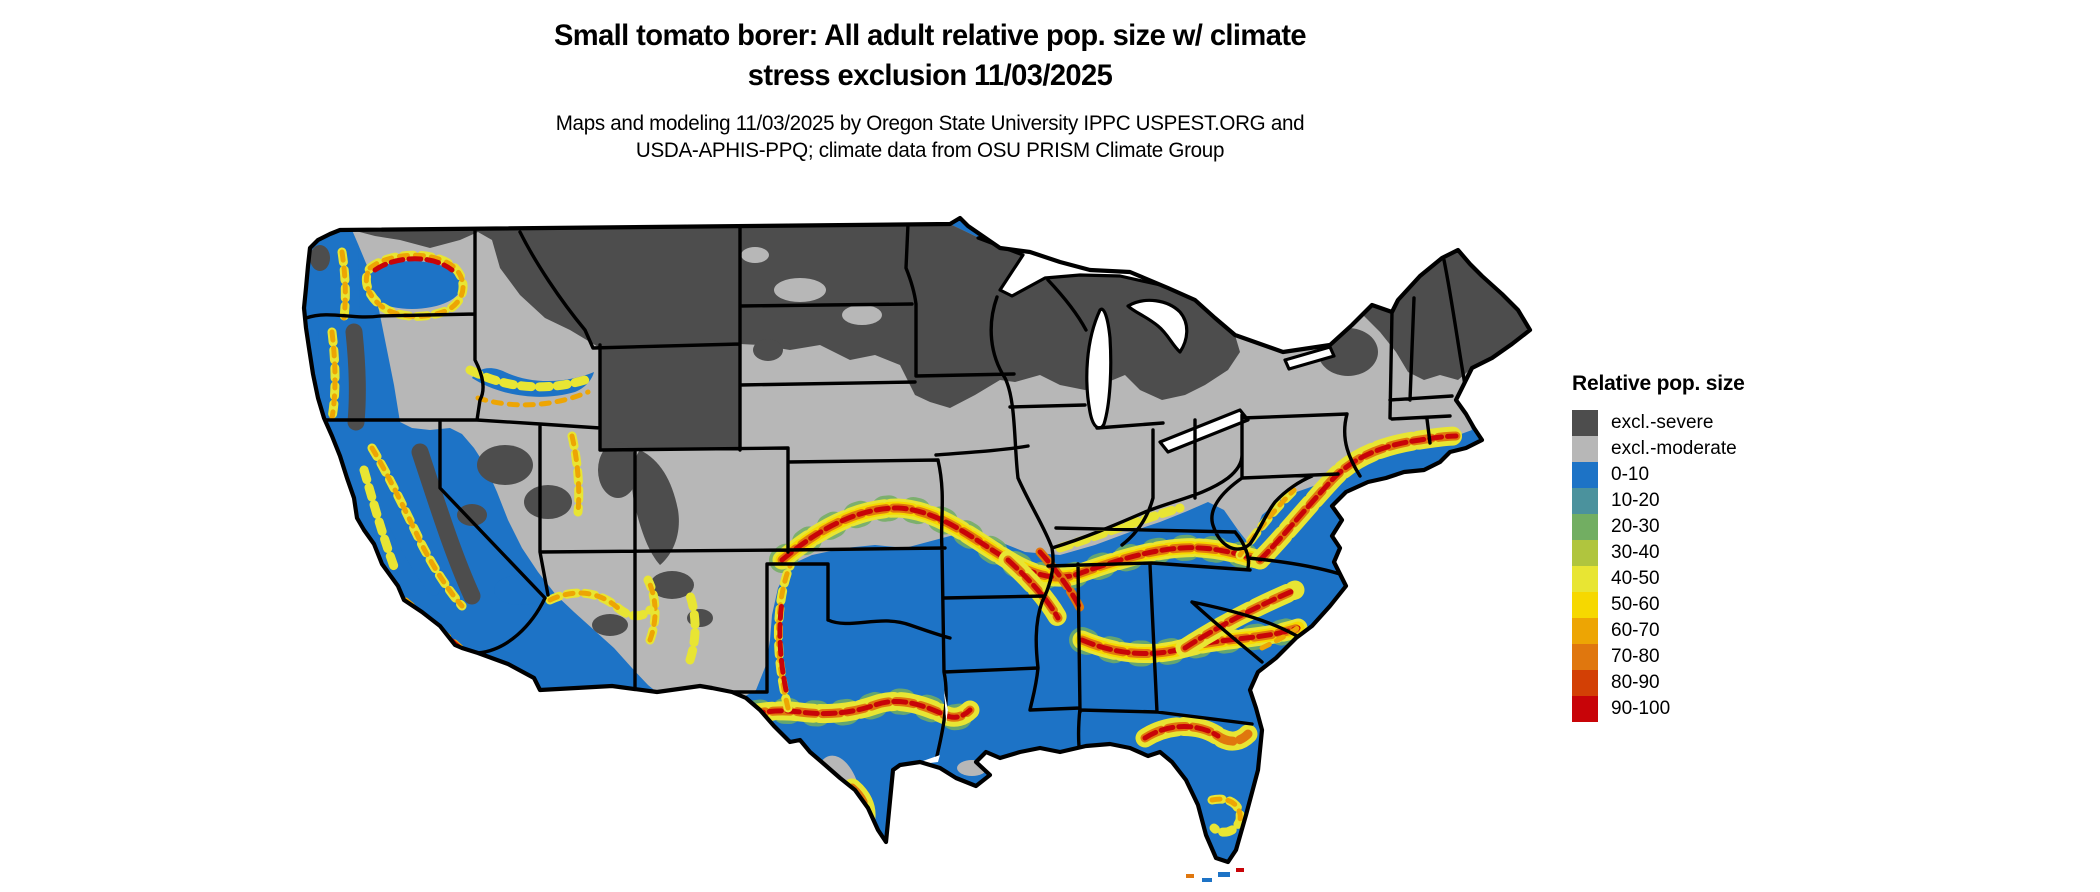  I want to click on legend-row-60-70: 60-70, so click(1658, 631).